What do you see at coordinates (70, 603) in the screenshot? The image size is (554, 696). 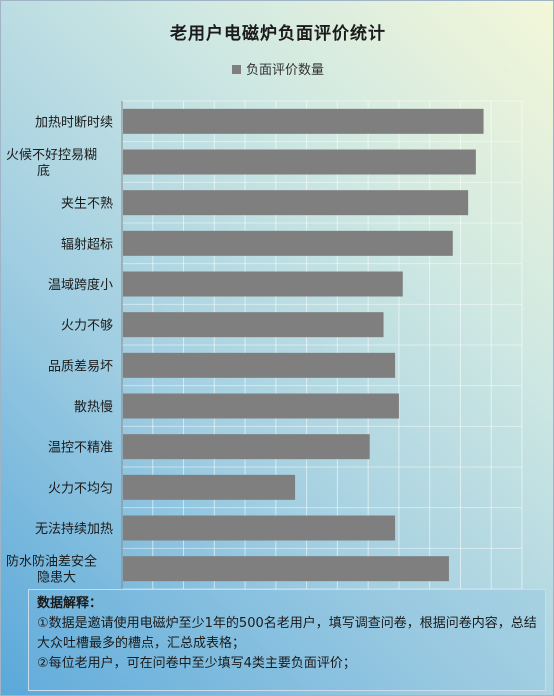 I see `notes-title: 数据解释：` at bounding box center [70, 603].